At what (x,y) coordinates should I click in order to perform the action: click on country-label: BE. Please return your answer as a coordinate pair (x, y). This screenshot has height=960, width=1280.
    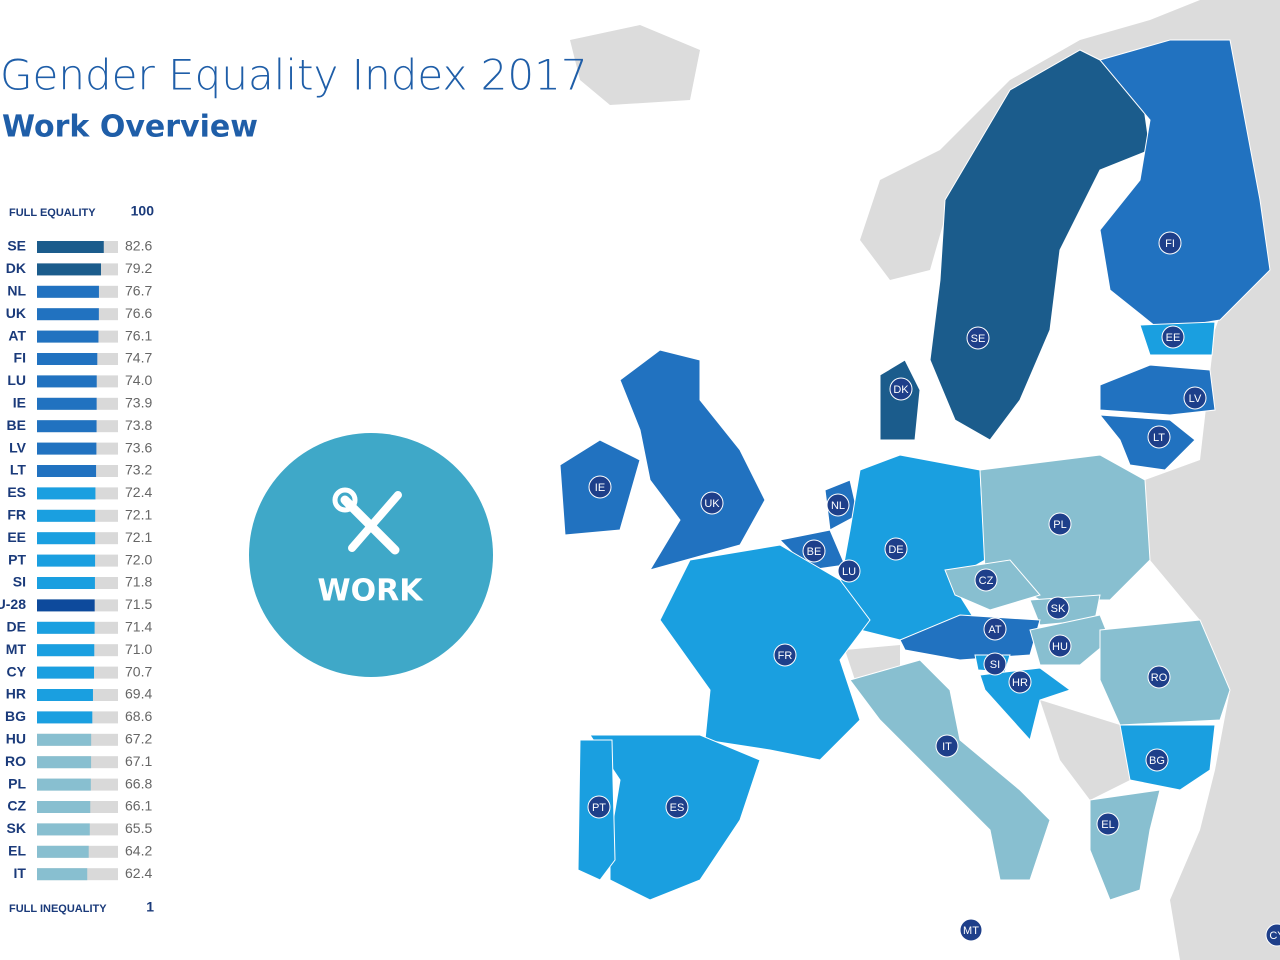
    Looking at the image, I should click on (814, 552).